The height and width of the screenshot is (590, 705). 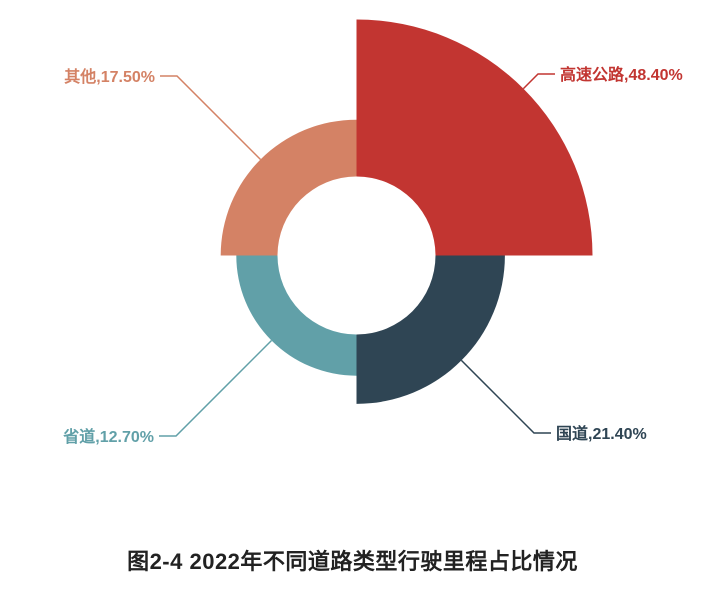 I want to click on slice-label: 高速公路,48.40%, so click(x=621, y=74).